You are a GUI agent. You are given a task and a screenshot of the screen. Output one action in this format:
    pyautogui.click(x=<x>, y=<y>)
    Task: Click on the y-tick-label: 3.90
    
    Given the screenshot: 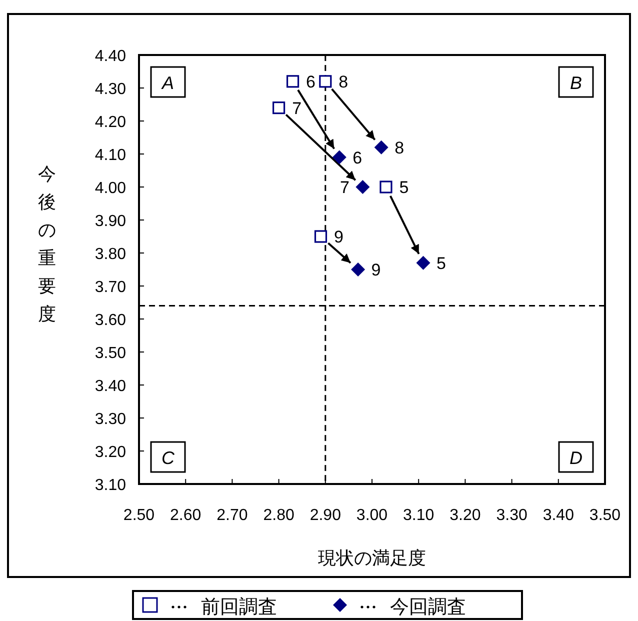 What is the action you would take?
    pyautogui.click(x=110, y=221)
    